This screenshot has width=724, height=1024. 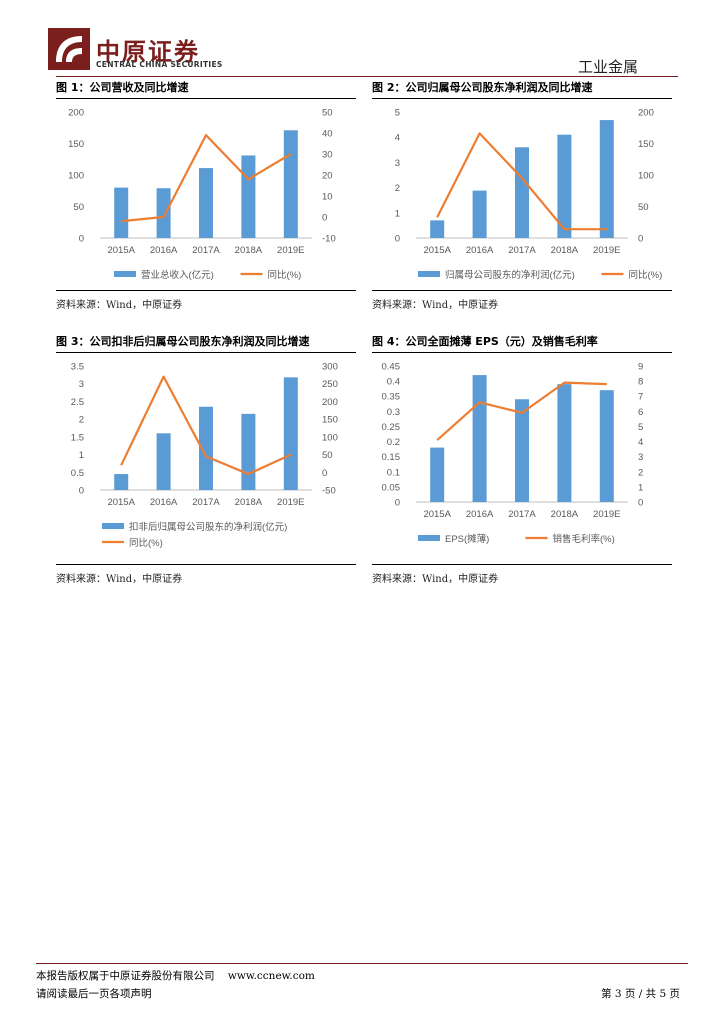 What do you see at coordinates (367, 76) in the screenshot?
I see `header-divider` at bounding box center [367, 76].